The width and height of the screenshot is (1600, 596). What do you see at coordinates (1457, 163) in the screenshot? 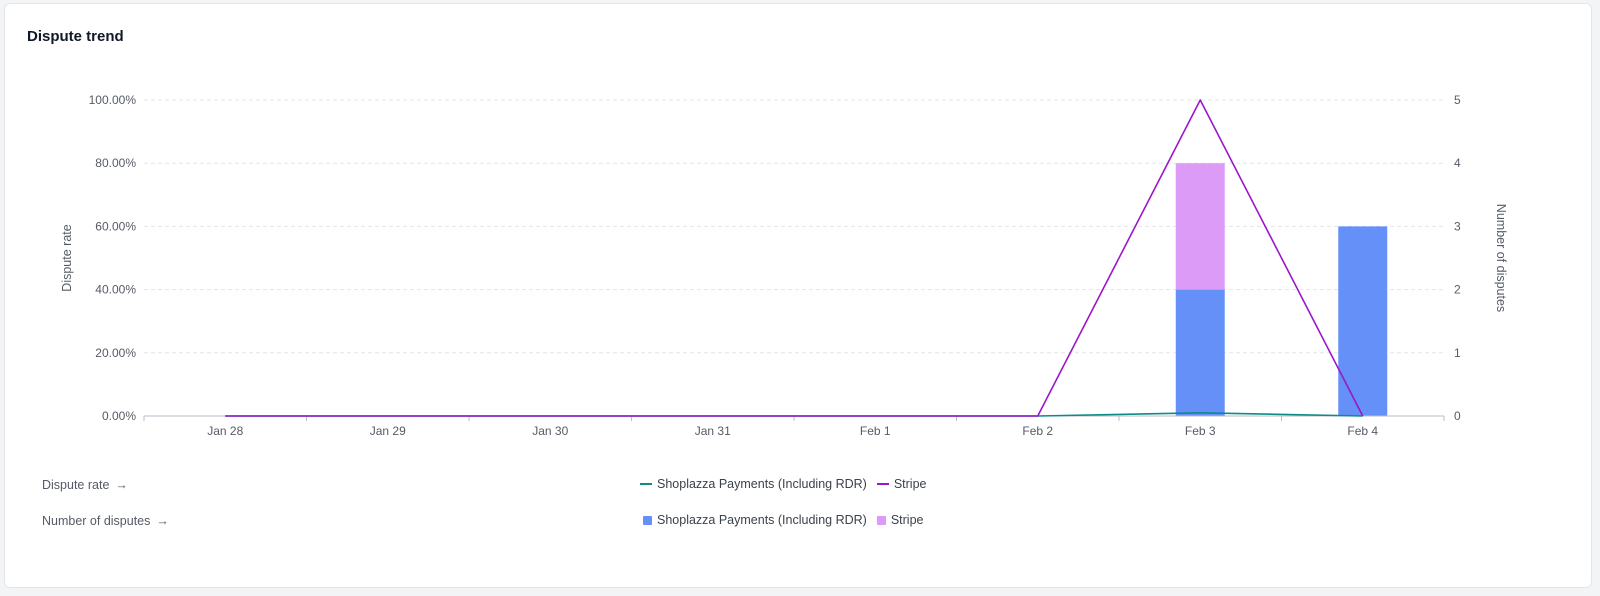
I see `right-tick-label: 4` at bounding box center [1457, 163].